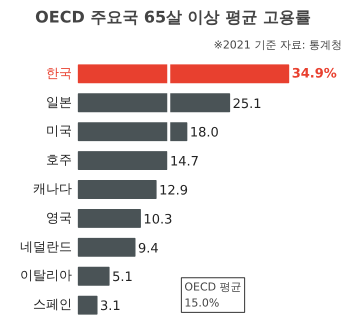 The width and height of the screenshot is (345, 326). What do you see at coordinates (148, 248) in the screenshot?
I see `data-label: 9.4` at bounding box center [148, 248].